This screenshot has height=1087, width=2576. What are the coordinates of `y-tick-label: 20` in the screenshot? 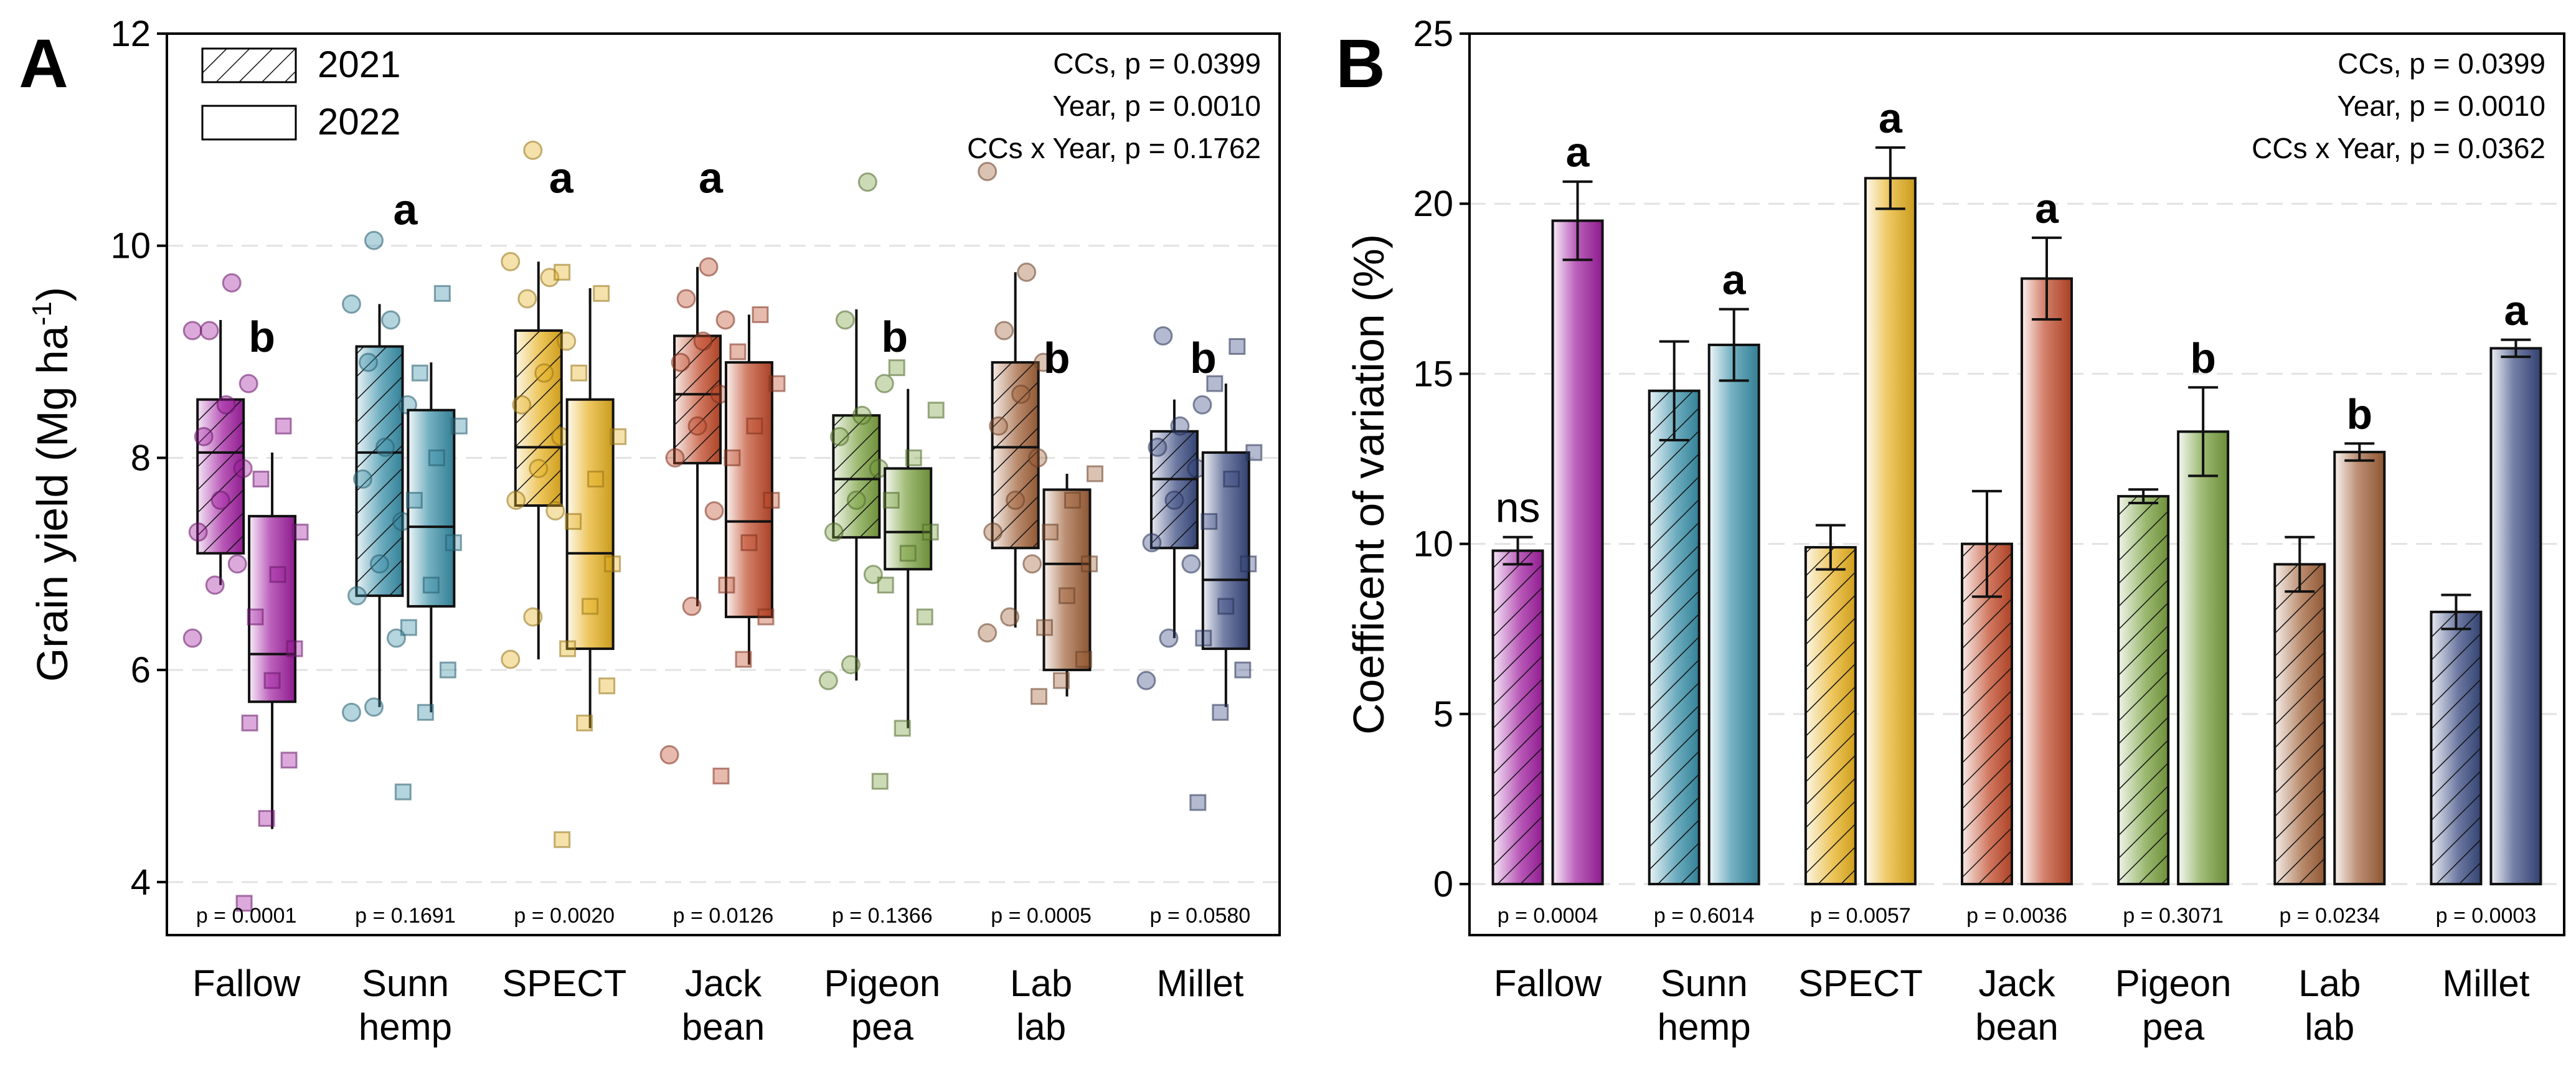 It's located at (1433, 204).